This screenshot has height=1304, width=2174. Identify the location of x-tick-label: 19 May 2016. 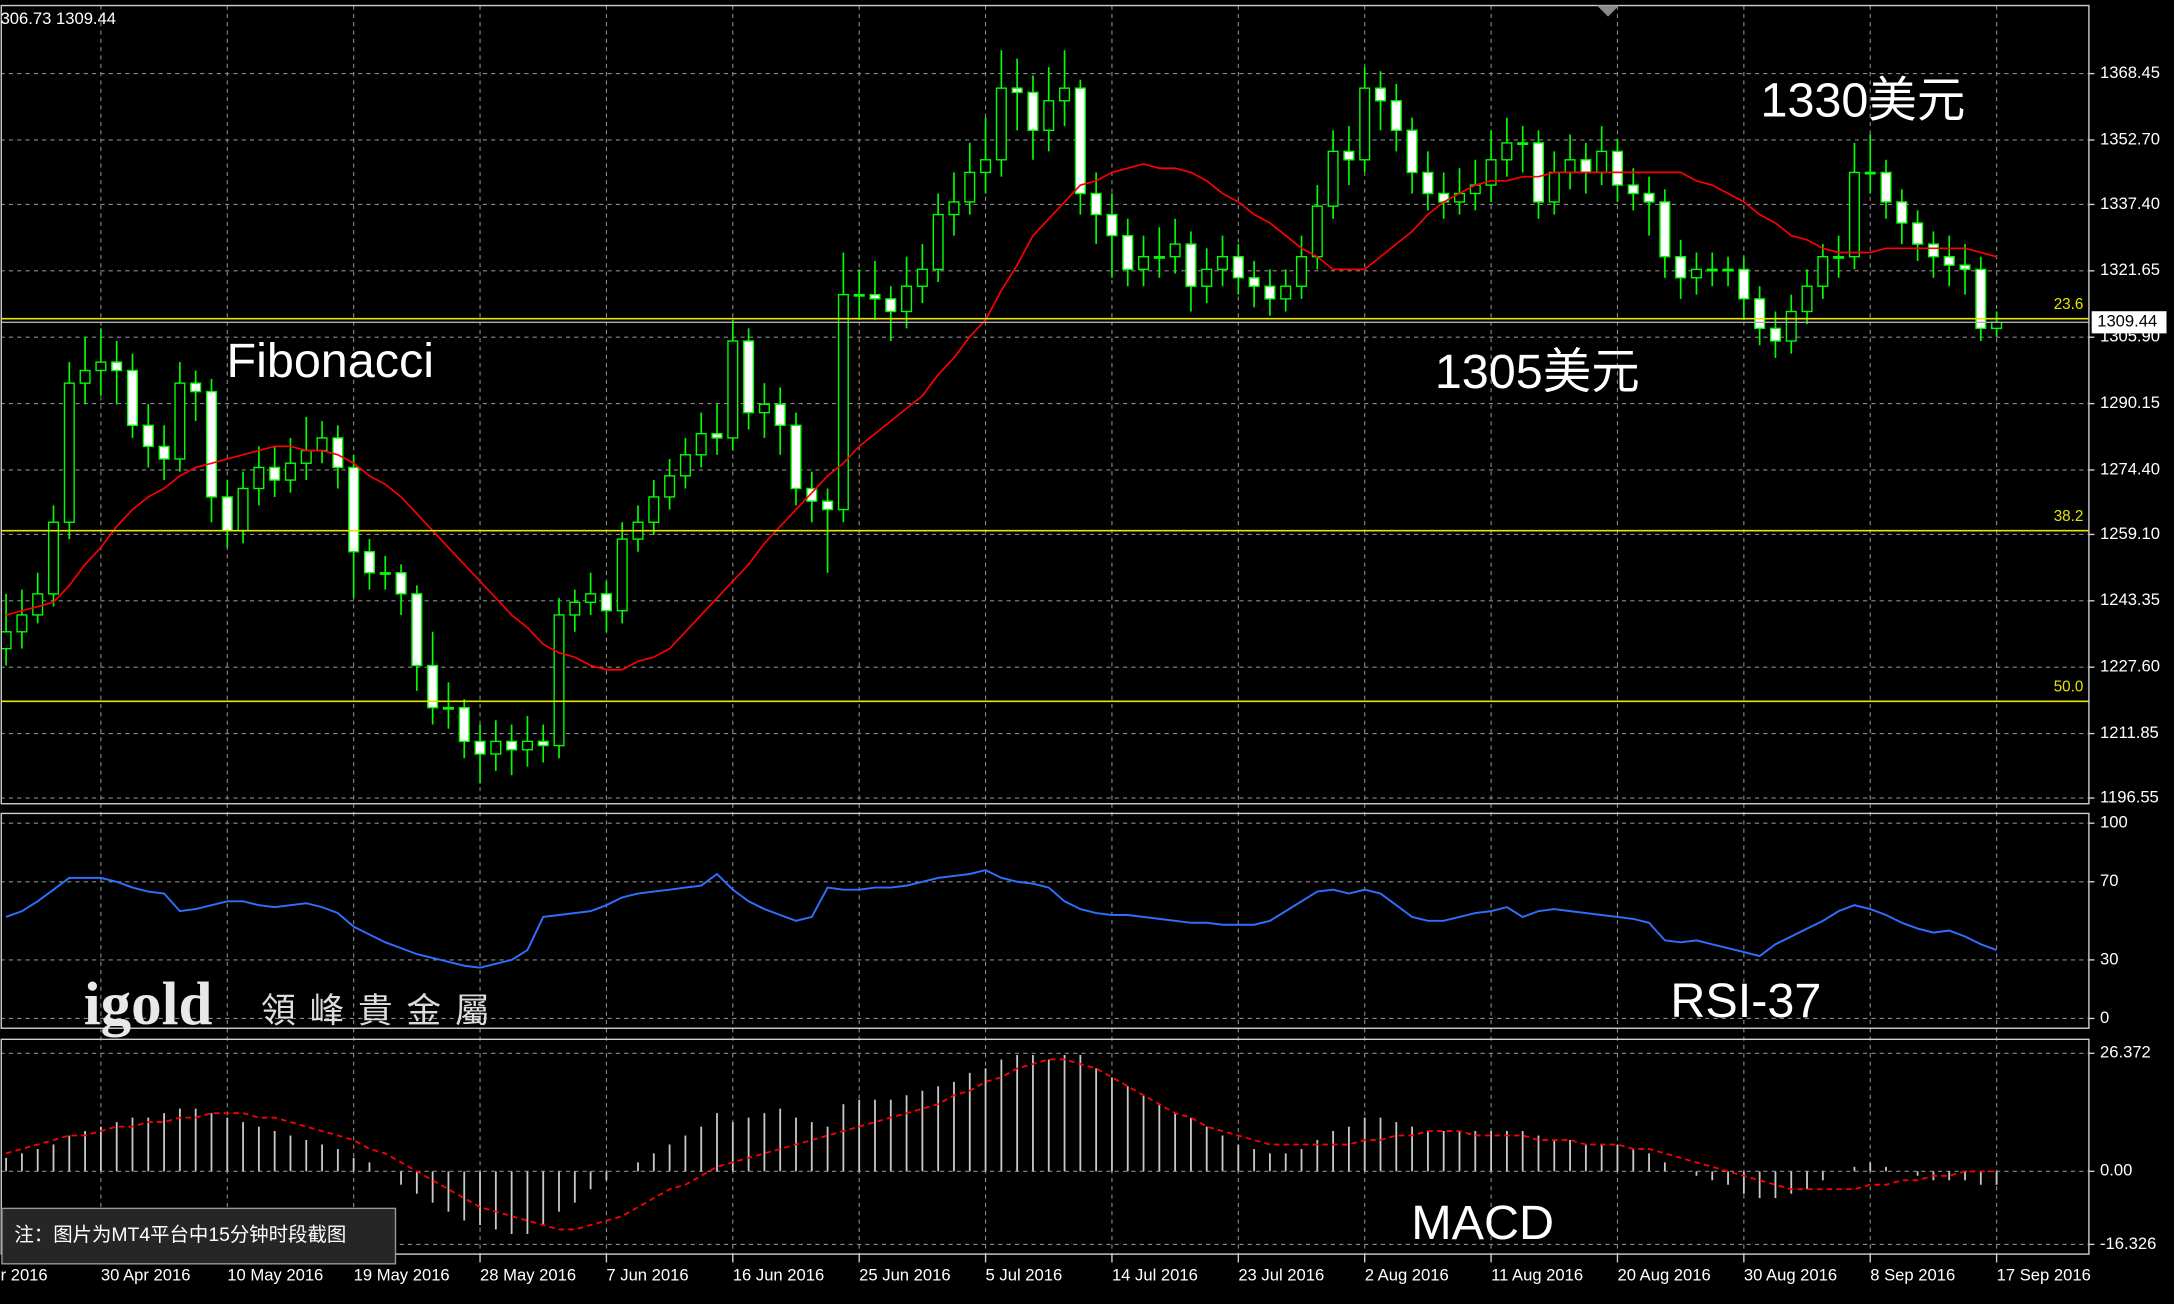
(402, 1275).